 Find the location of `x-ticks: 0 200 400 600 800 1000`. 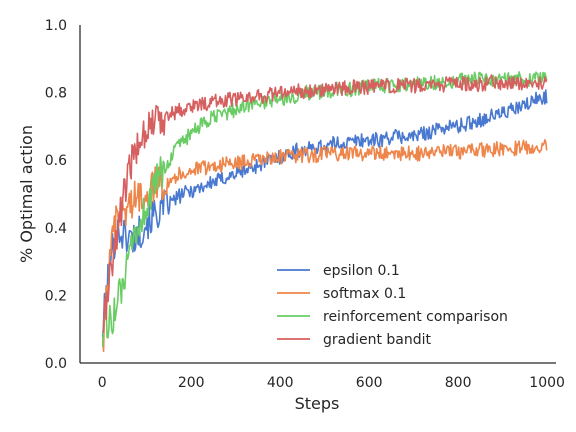

x-ticks: 0 200 400 600 800 1000 is located at coordinates (331, 383).